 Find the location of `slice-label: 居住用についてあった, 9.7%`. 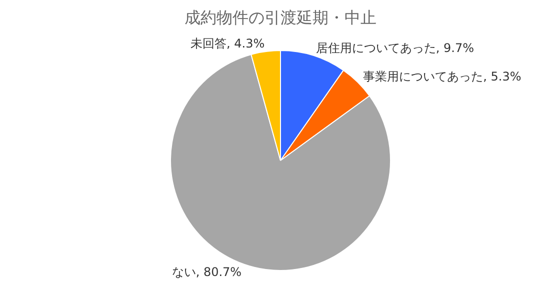

slice-label: 居住用についてあった, 9.7% is located at coordinates (395, 47).